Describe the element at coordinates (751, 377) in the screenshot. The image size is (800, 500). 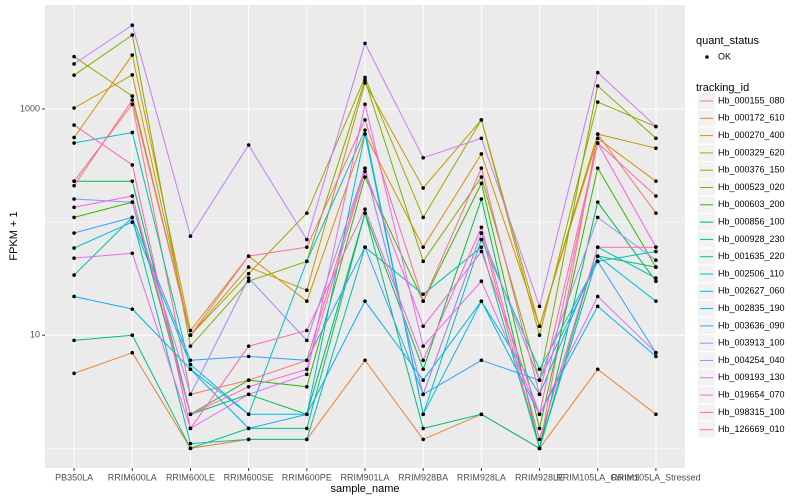
I see `legend-label: Hb_009193_130` at that location.